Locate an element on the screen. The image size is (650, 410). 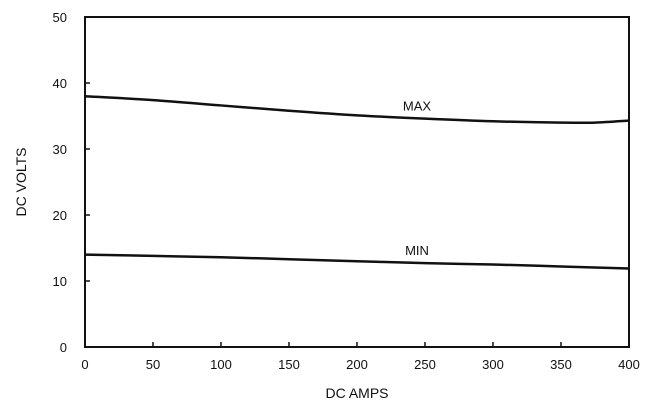
x-tick-label: 50 is located at coordinates (153, 364).